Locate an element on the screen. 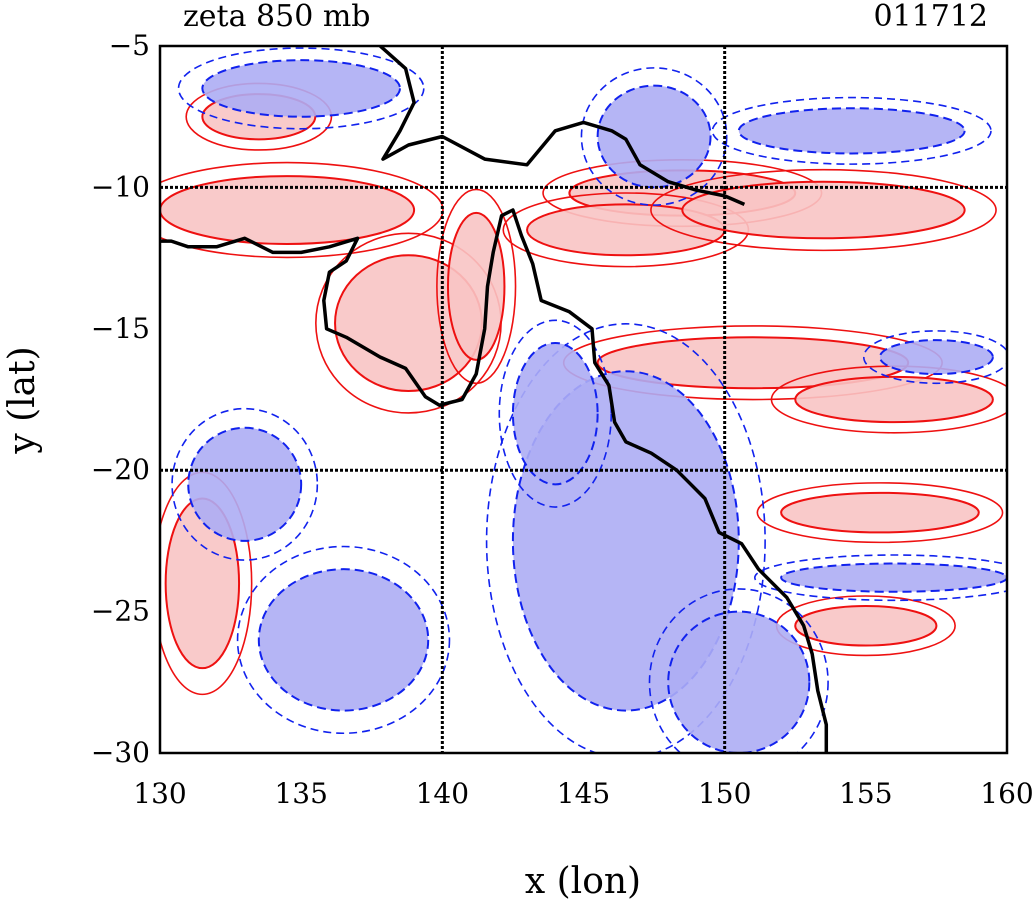 This screenshot has width=1035, height=913. x-tick-label: 150 is located at coordinates (724, 793).